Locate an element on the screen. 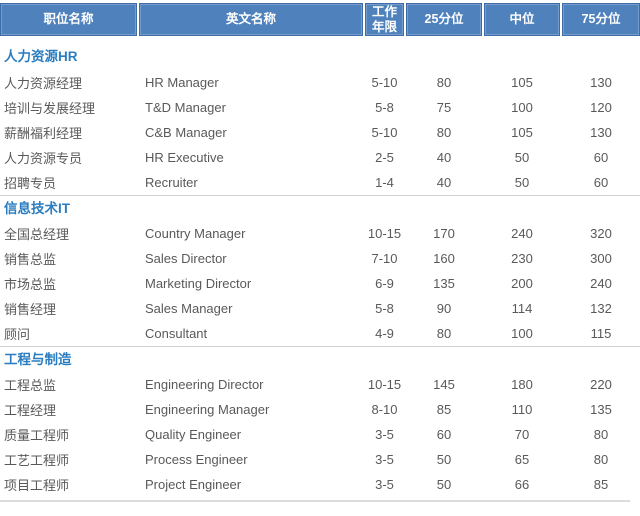  cell-english-name: Engineering Director is located at coordinates (204, 384).